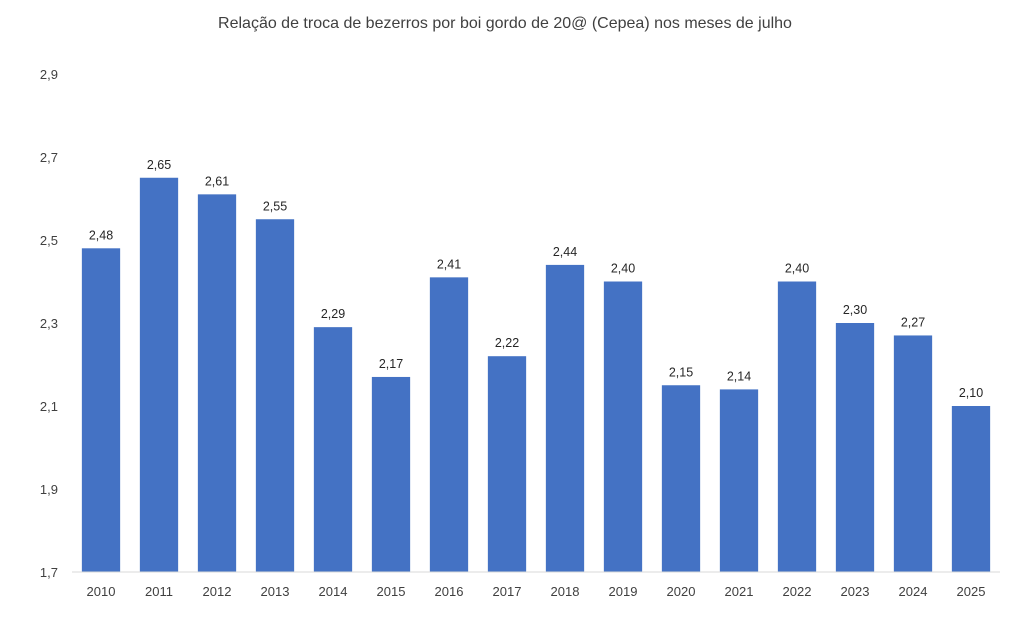 The height and width of the screenshot is (629, 1011). What do you see at coordinates (333, 591) in the screenshot?
I see `x-tick-label: 2014` at bounding box center [333, 591].